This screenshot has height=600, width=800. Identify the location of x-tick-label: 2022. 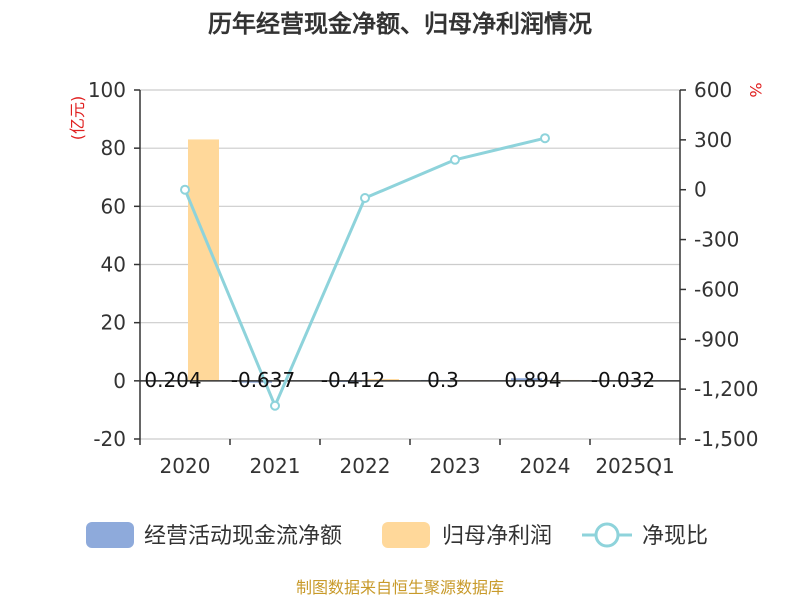
(365, 466).